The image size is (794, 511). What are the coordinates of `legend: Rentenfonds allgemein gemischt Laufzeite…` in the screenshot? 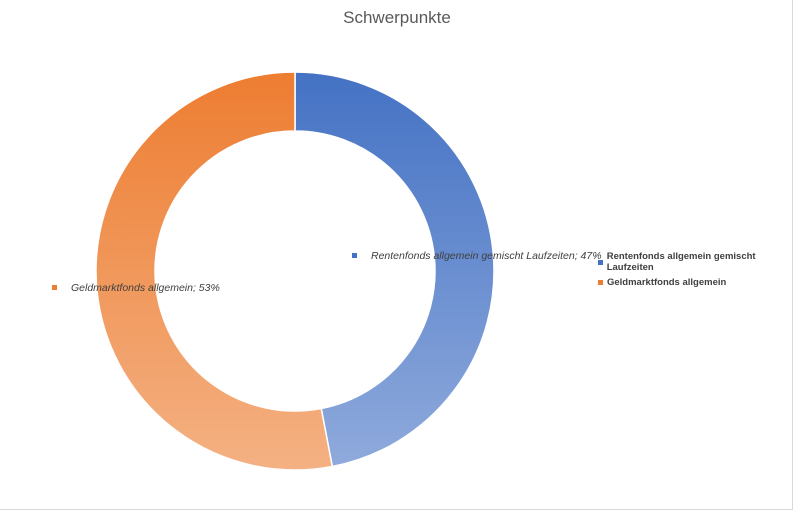 It's located at (696, 271).